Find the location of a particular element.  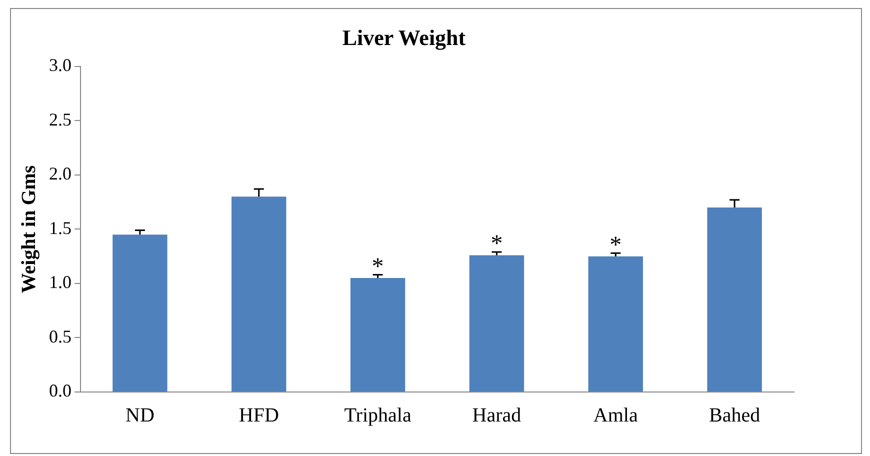

y-tick-label: 2.5 is located at coordinates (60, 119).